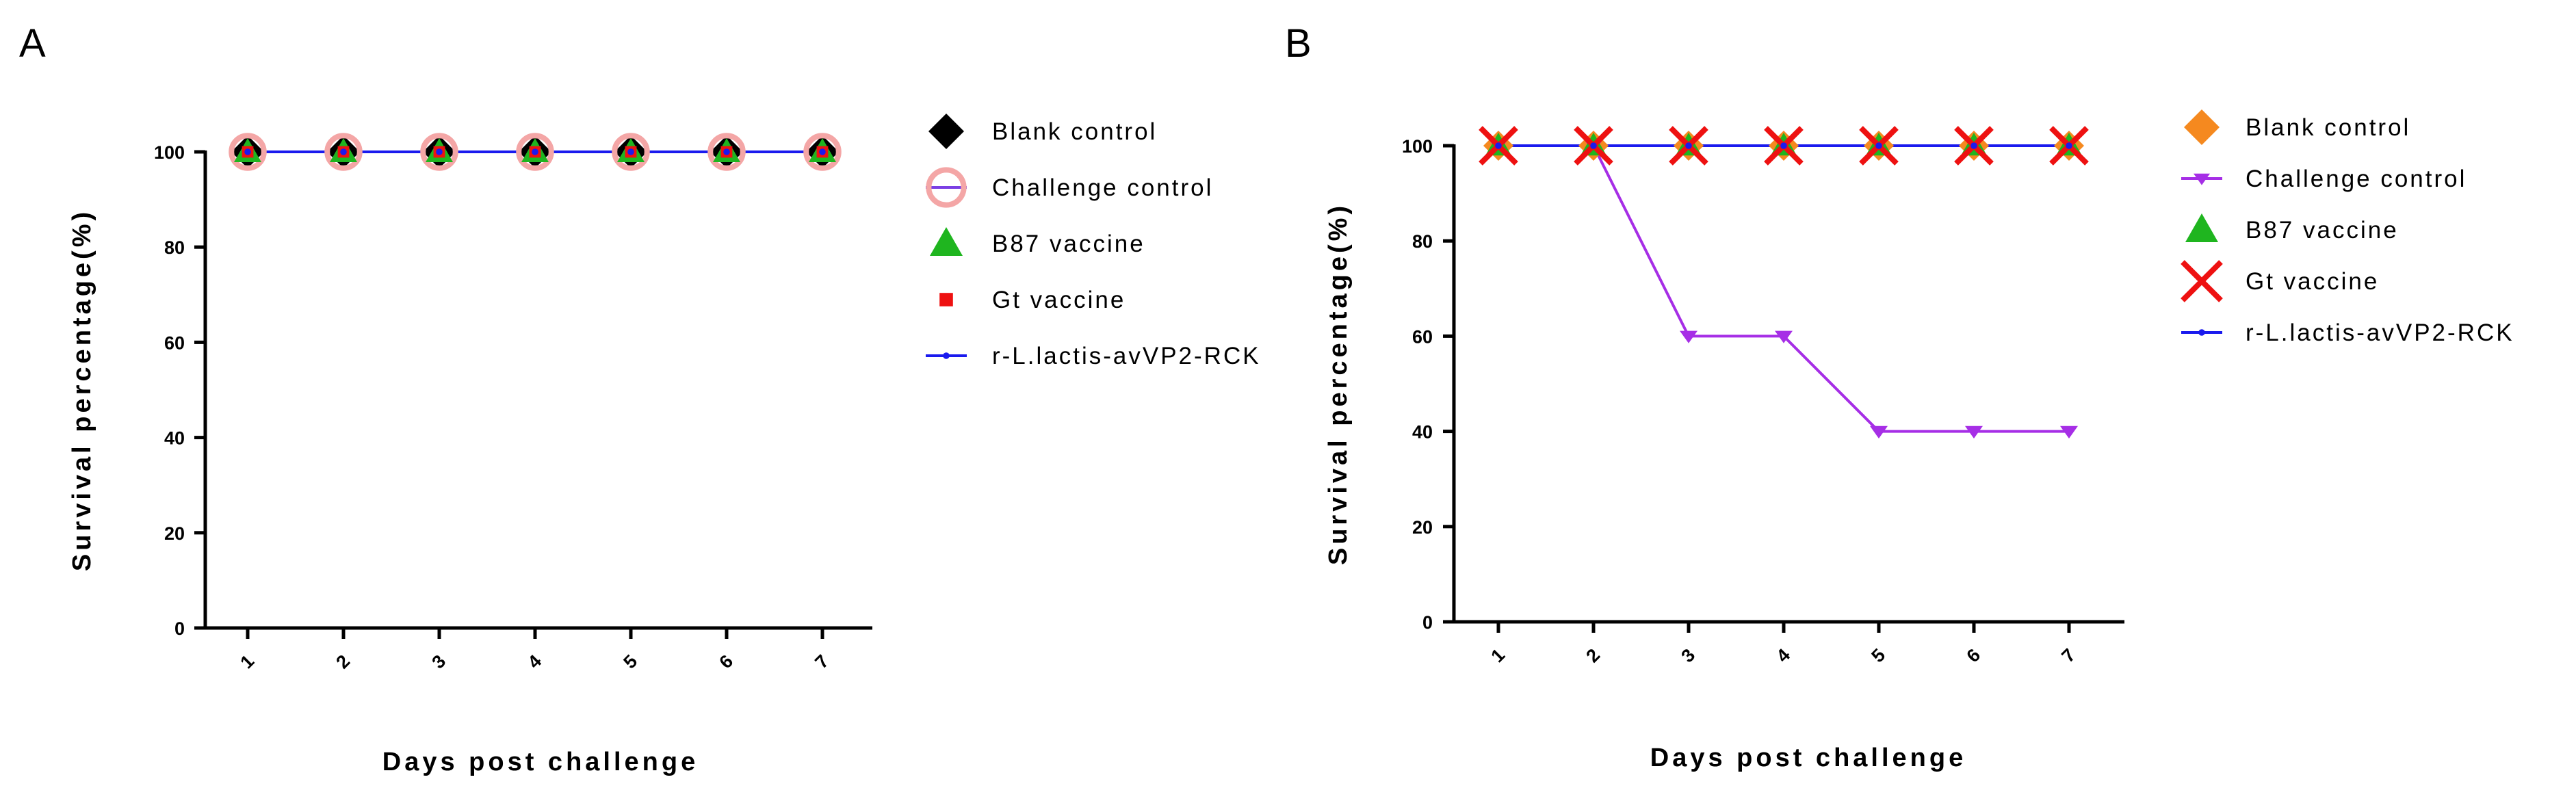 Image resolution: width=2576 pixels, height=786 pixels. I want to click on panel-b-y-tick-label: 20, so click(1422, 527).